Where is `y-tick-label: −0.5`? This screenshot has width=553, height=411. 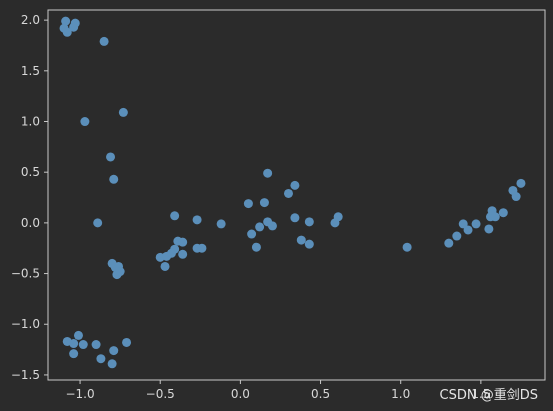
y-tick-label: −0.5 is located at coordinates (25, 274).